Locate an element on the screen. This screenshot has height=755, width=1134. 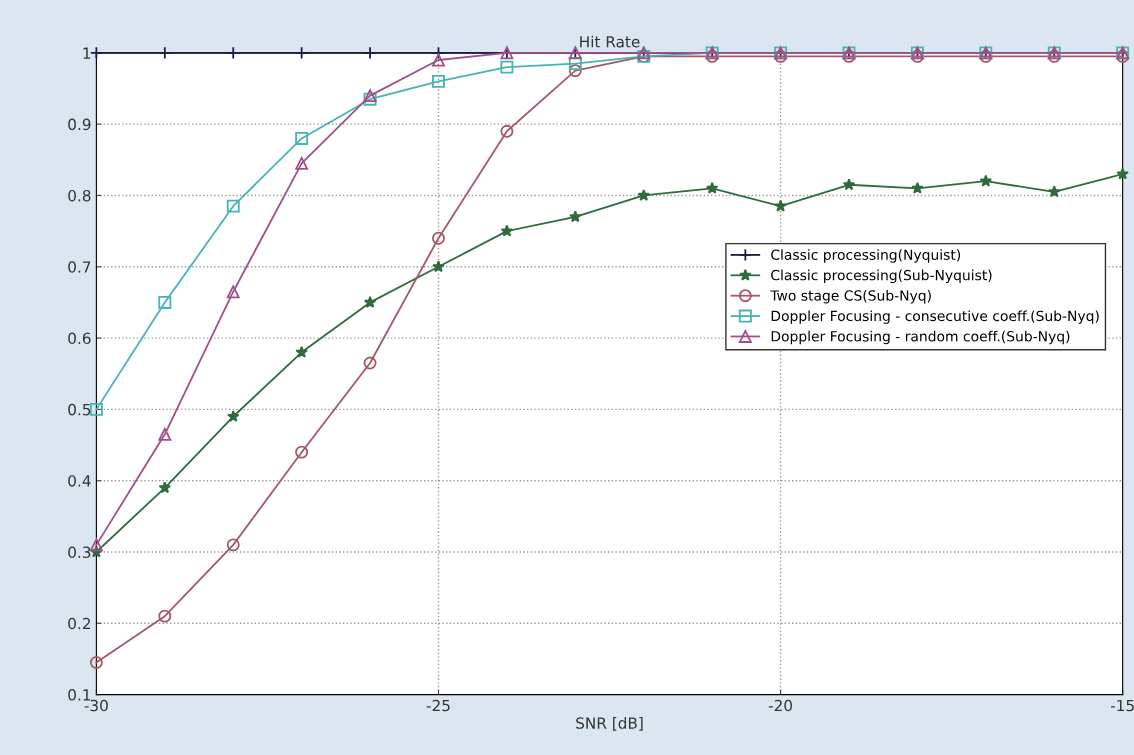
x-tick-label: -15 is located at coordinates (1122, 705).